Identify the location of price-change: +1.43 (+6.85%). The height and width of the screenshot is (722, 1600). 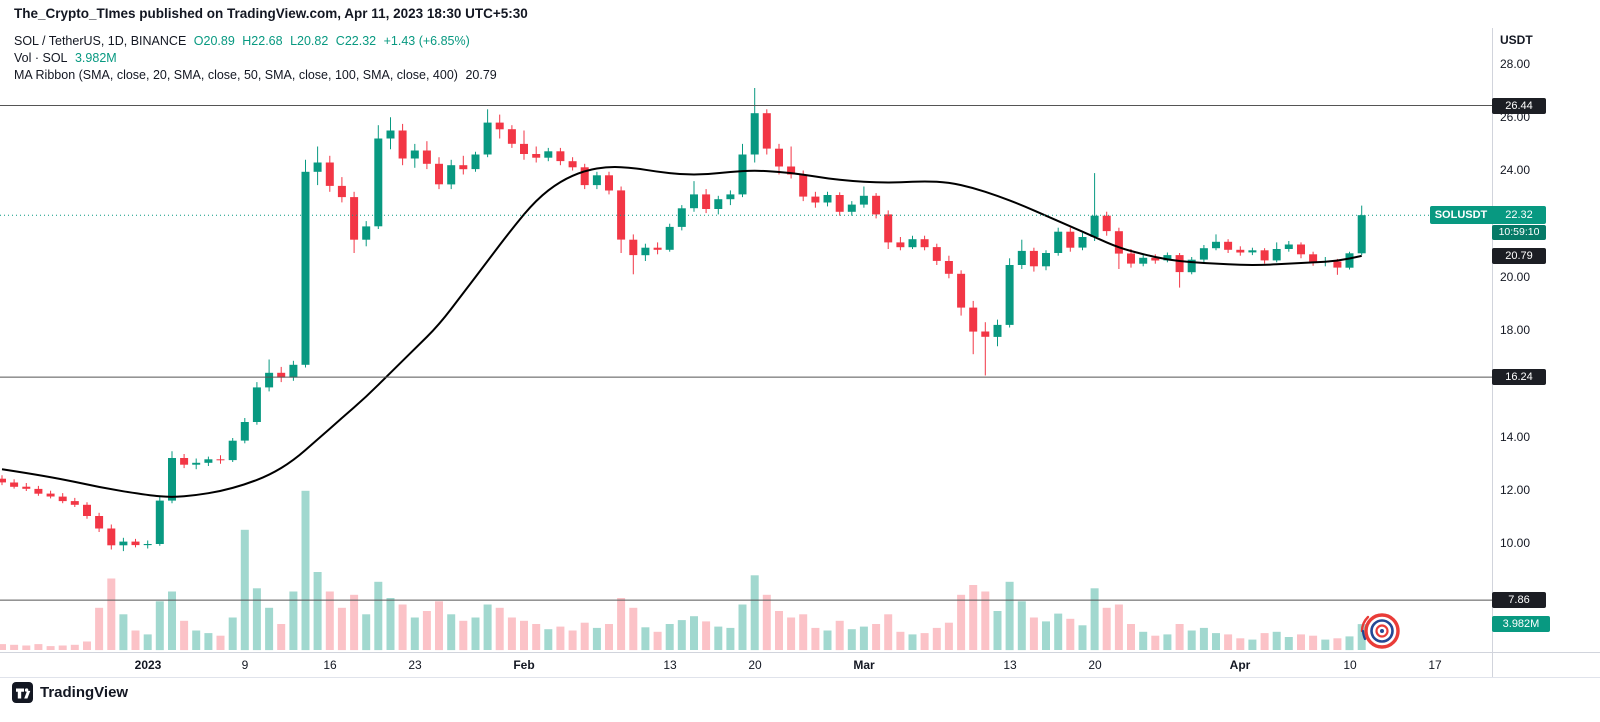
(426, 41).